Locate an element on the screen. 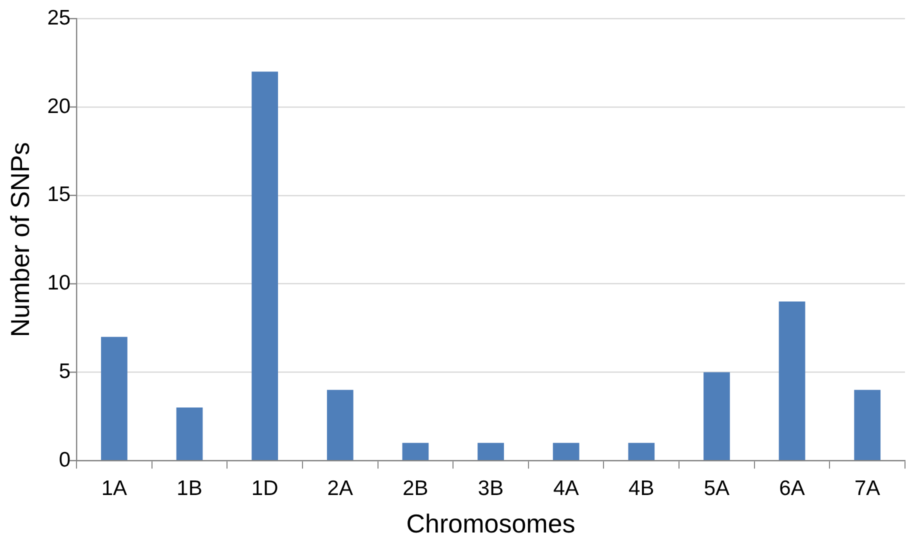 This screenshot has height=545, width=909. y-tick-label: 25 is located at coordinates (59, 18).